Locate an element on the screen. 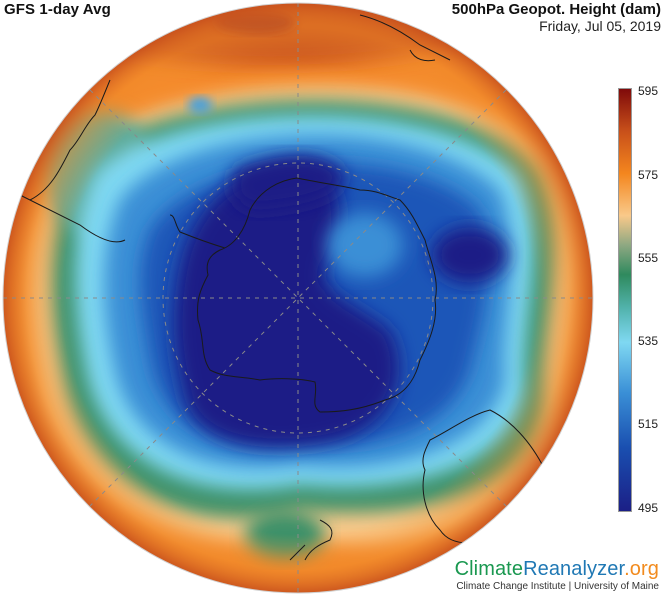 The image size is (665, 599). model-title: GFS 1-day Avg is located at coordinates (57, 9).